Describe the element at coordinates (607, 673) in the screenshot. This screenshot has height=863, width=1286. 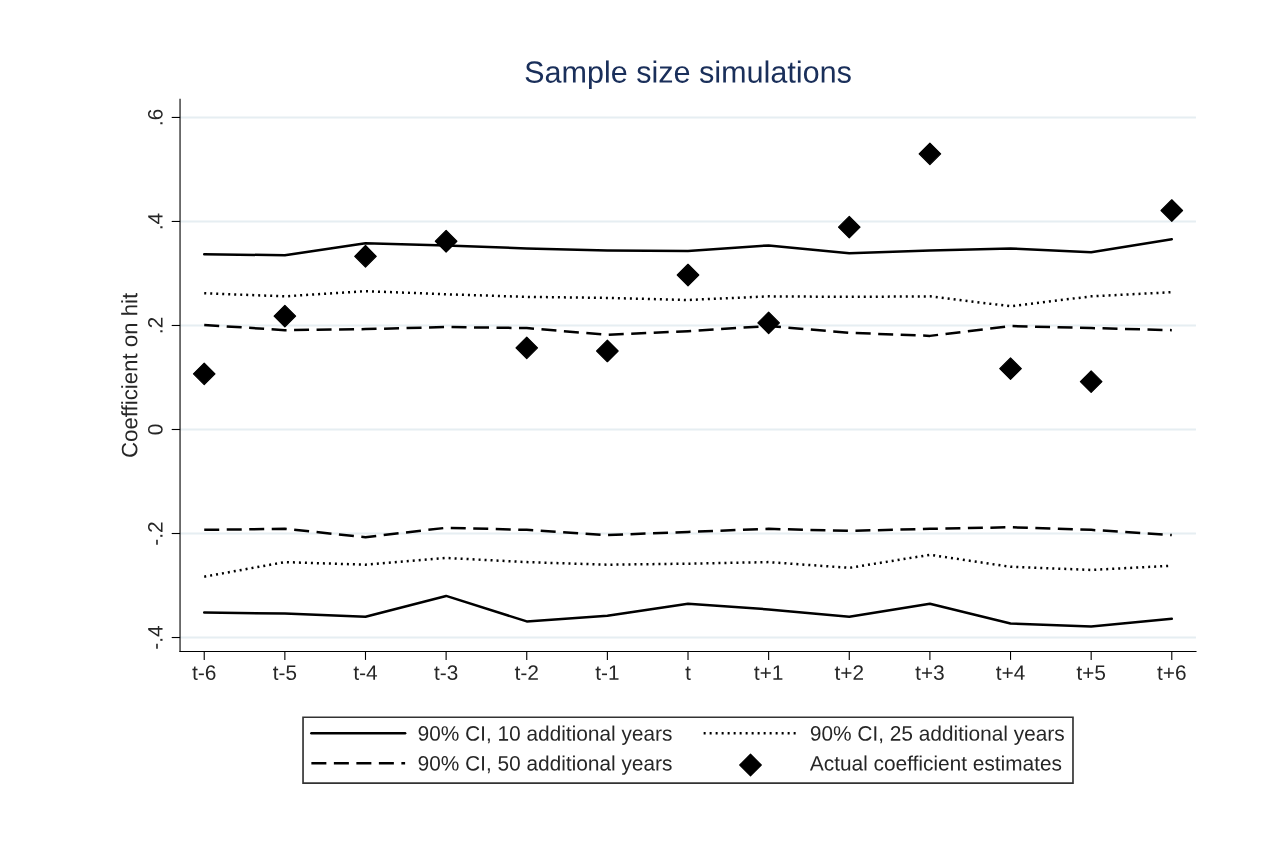
I see `x-tick-label: t-1` at that location.